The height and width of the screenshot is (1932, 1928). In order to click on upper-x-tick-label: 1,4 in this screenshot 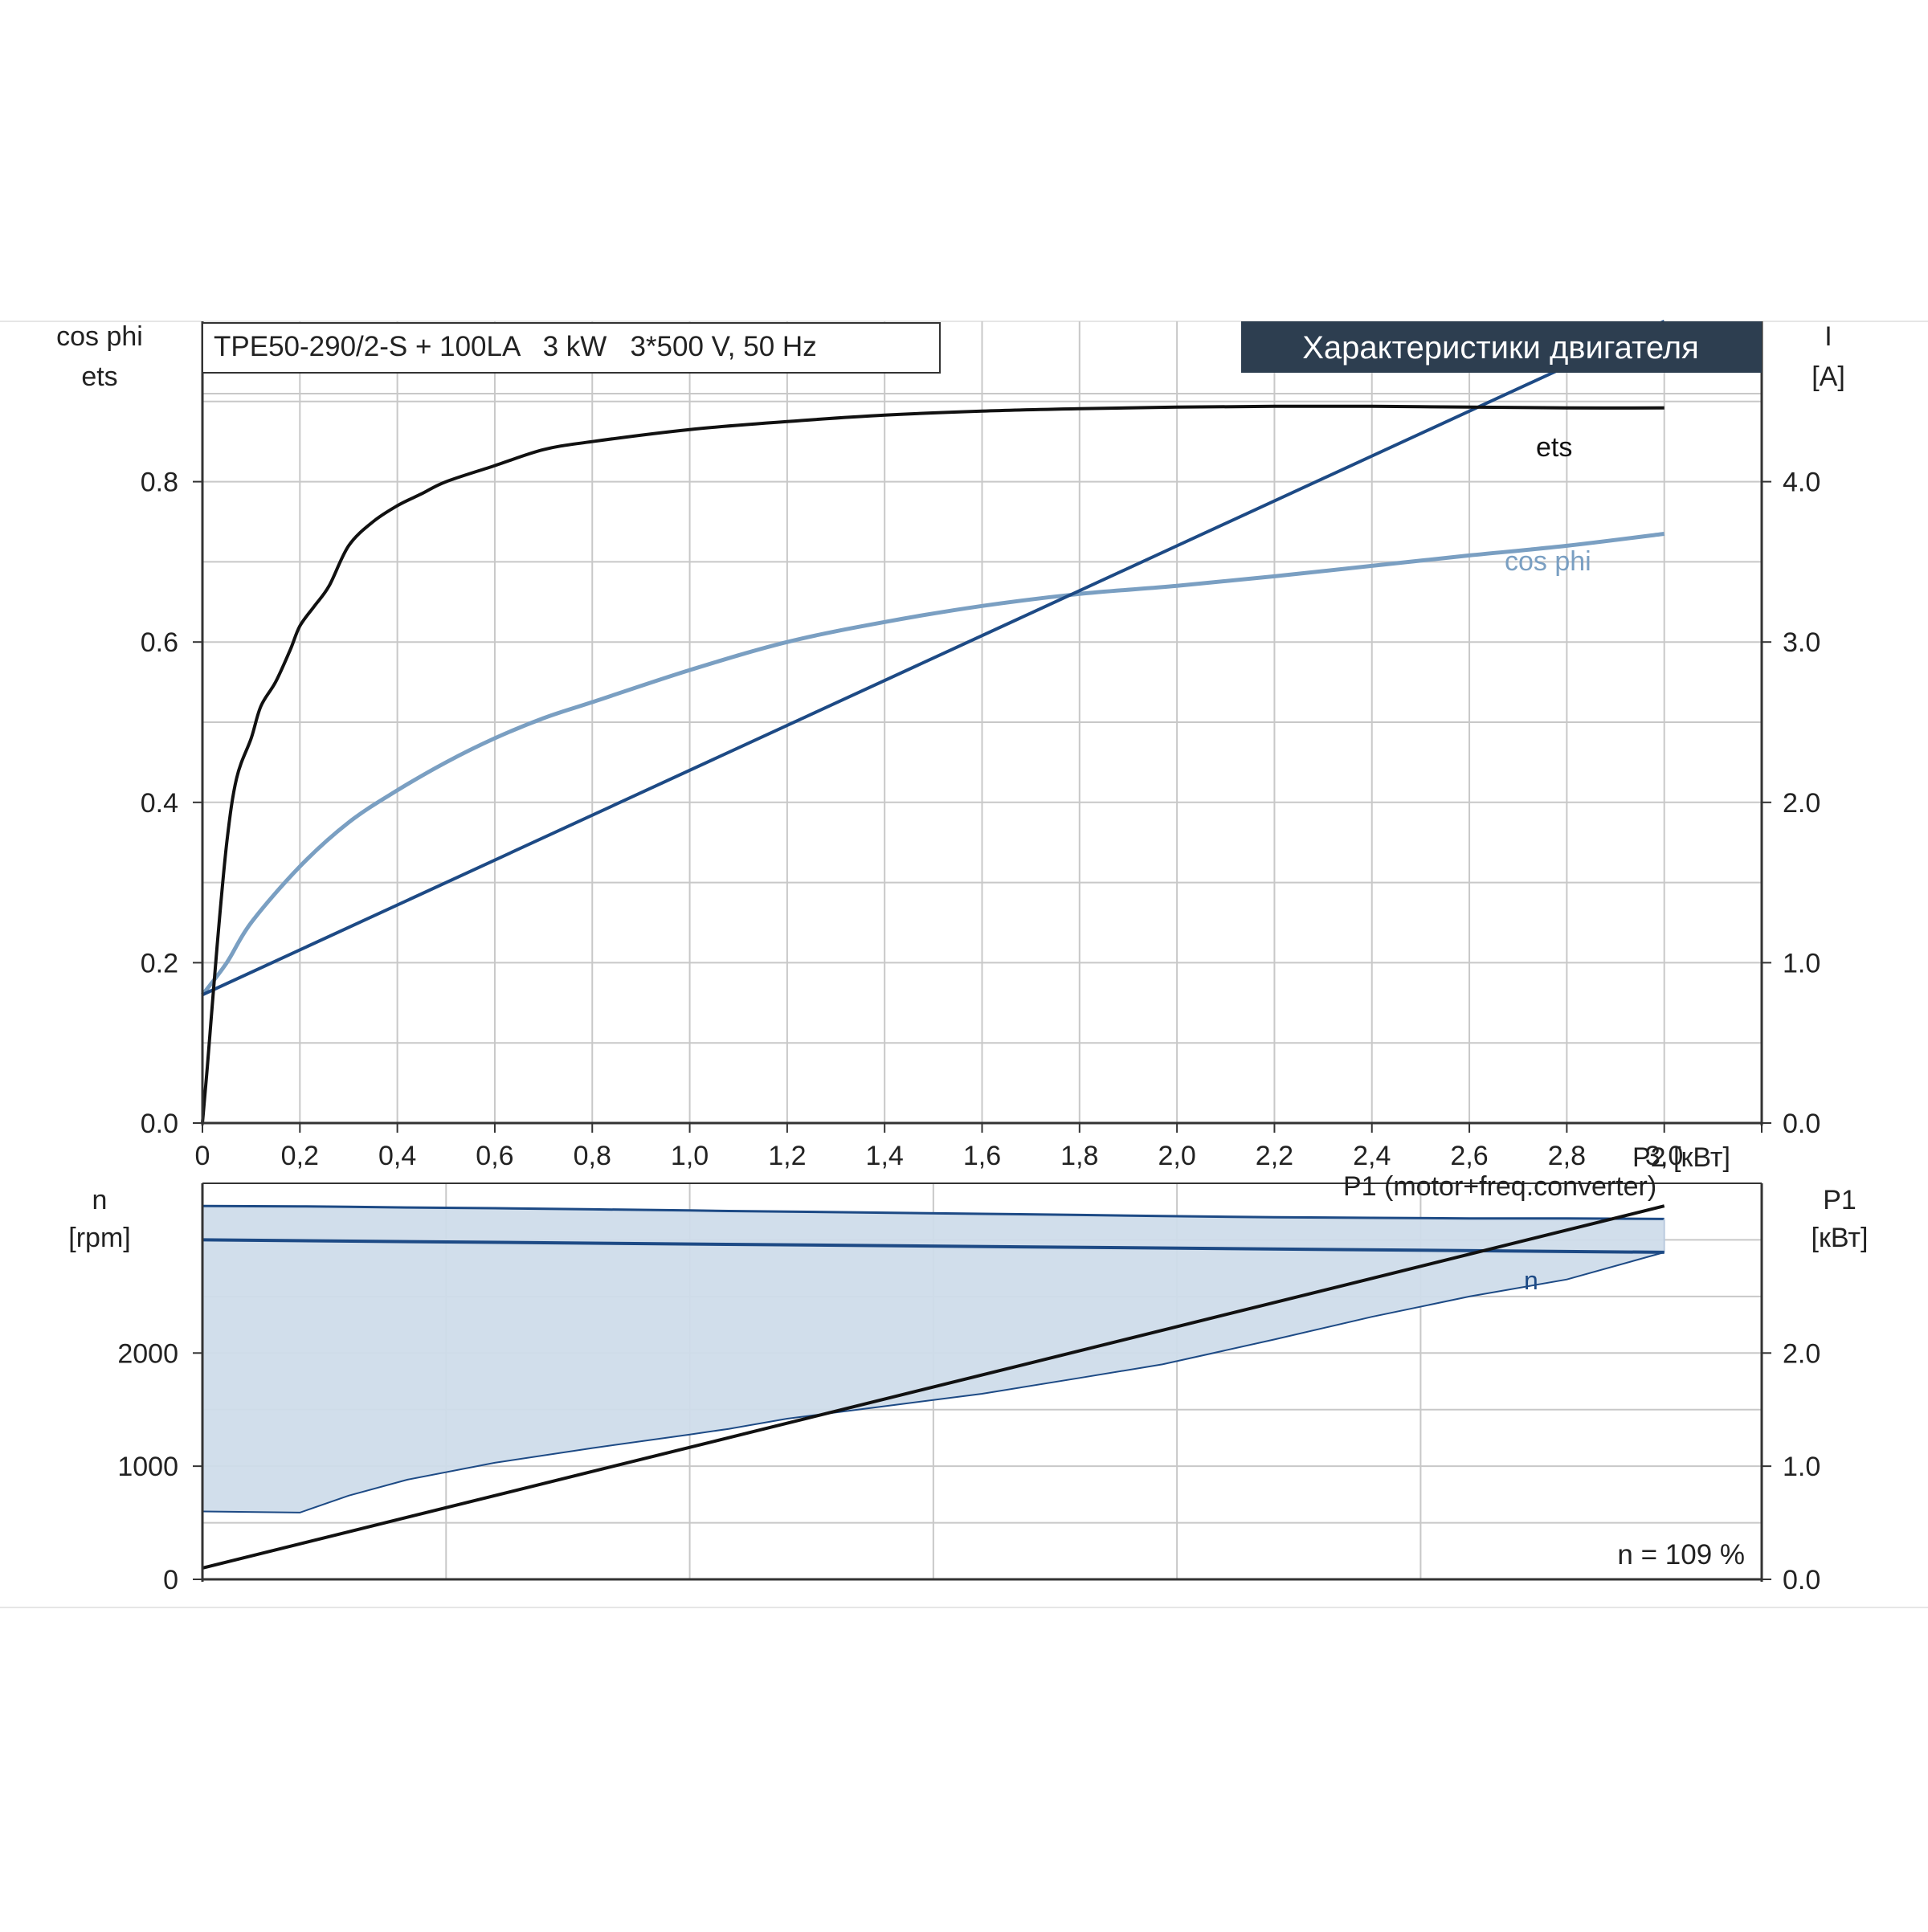, I will do `click(885, 1156)`.